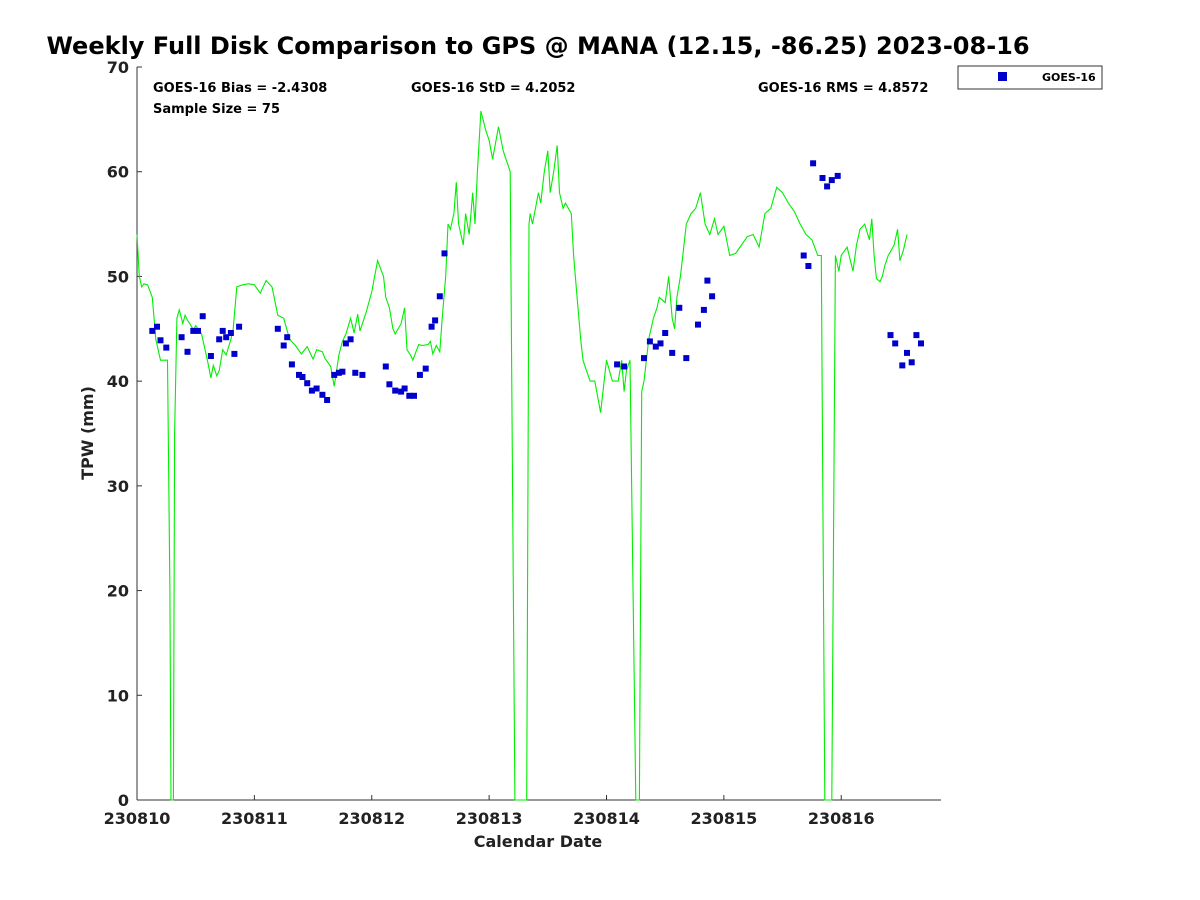 This screenshot has height=900, width=1200. I want to click on y-tick-label: 60, so click(118, 172).